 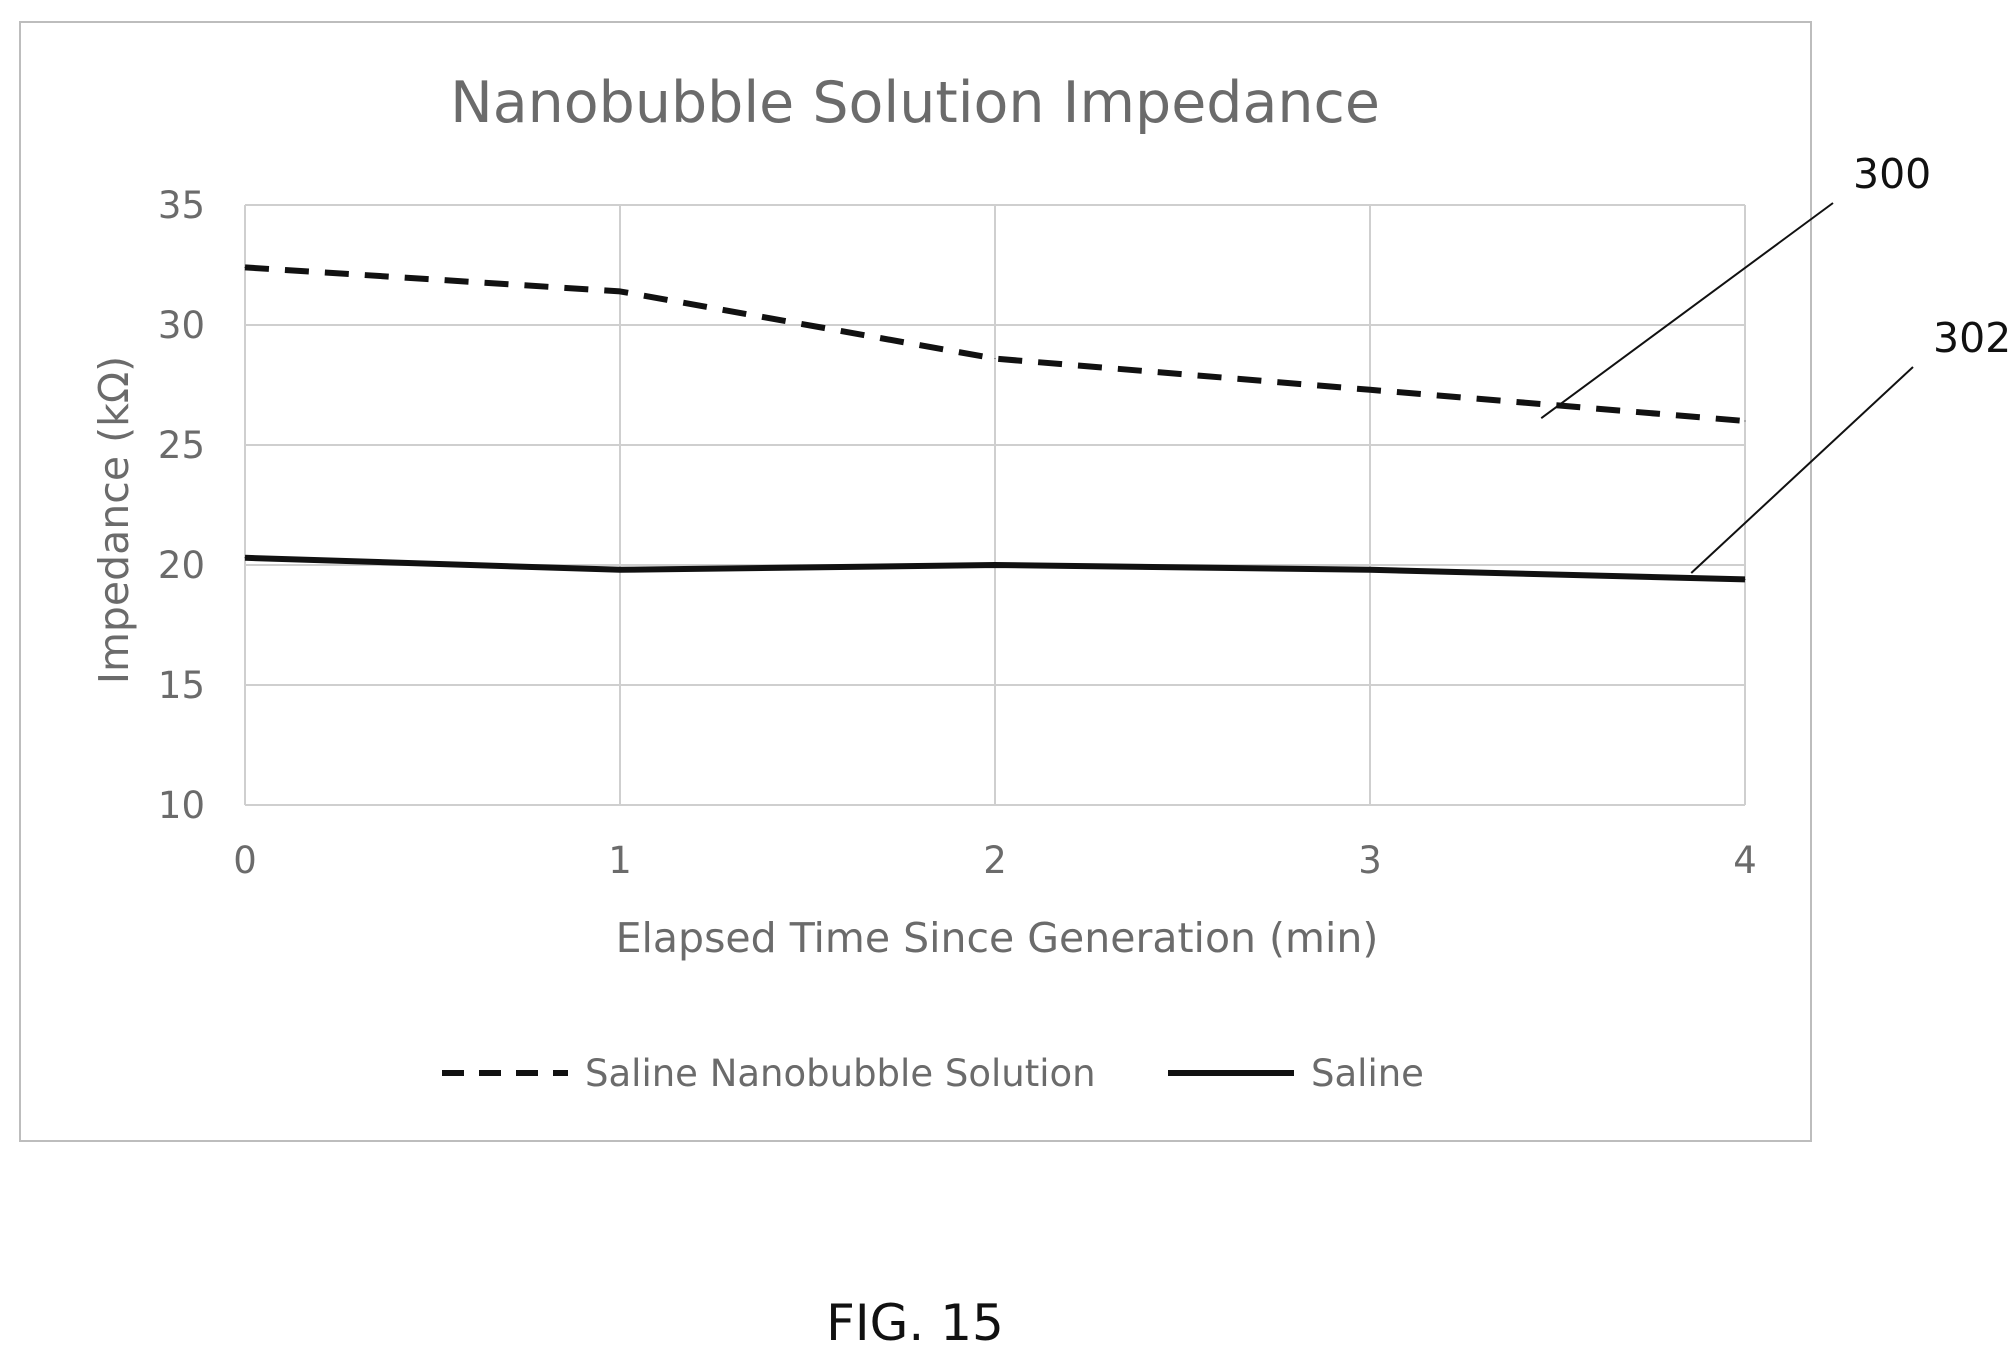 What do you see at coordinates (1370, 860) in the screenshot?
I see `x-tick-label: 3` at bounding box center [1370, 860].